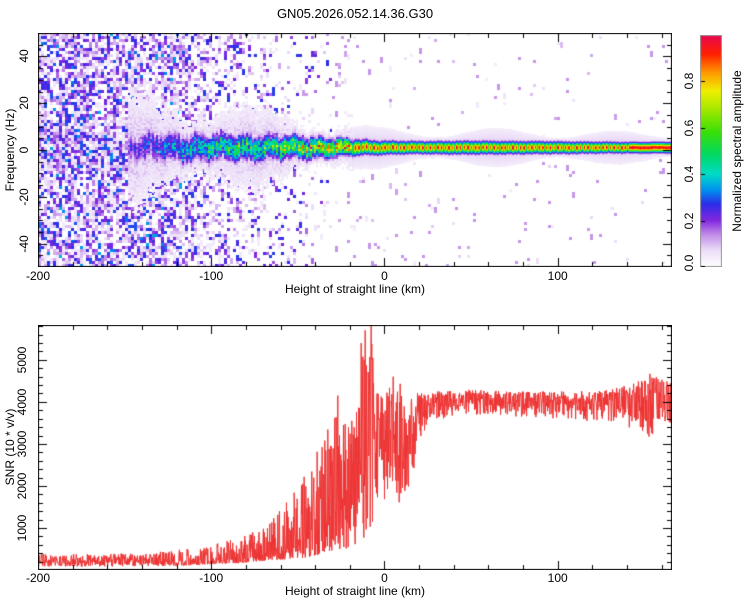 This screenshot has height=600, width=750. What do you see at coordinates (22, 444) in the screenshot?
I see `snr-y-tick-label: 3000` at bounding box center [22, 444].